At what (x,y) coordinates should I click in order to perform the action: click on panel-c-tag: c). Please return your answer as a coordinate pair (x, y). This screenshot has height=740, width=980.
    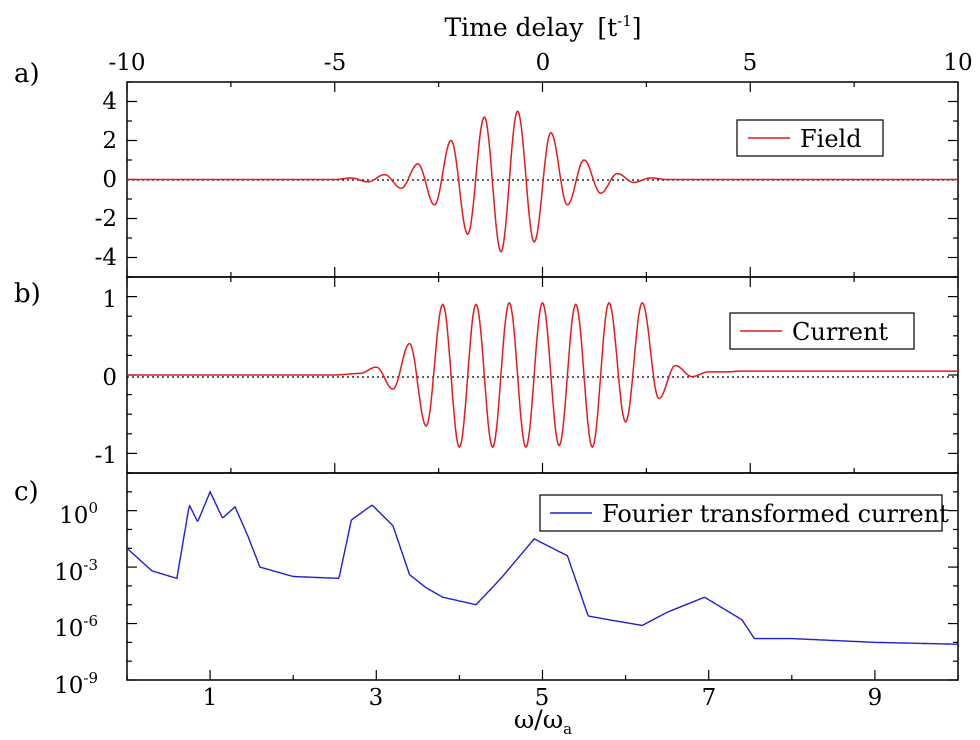
    Looking at the image, I should click on (26, 492).